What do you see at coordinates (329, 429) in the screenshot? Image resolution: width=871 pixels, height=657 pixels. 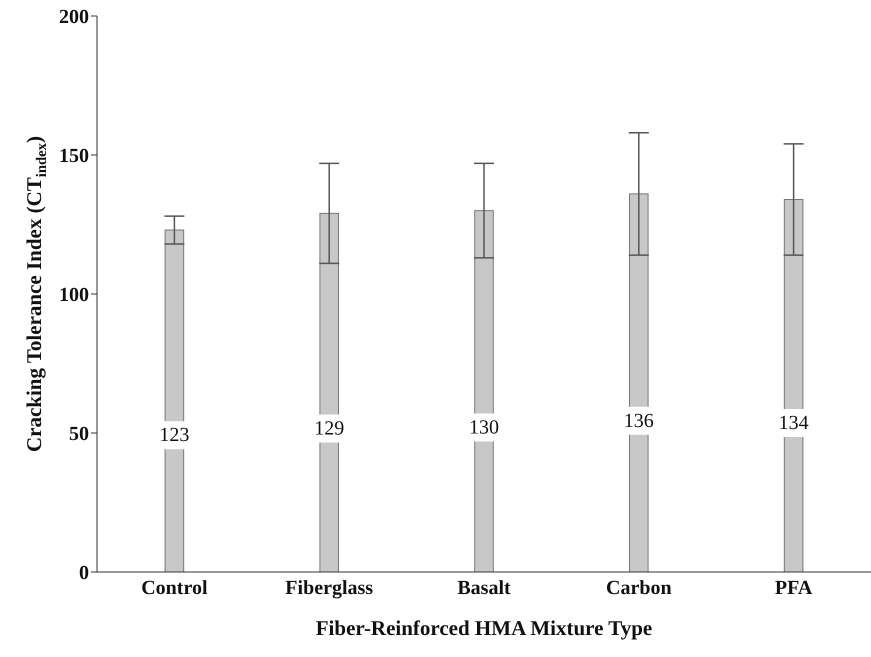 I see `data-label: 129` at bounding box center [329, 429].